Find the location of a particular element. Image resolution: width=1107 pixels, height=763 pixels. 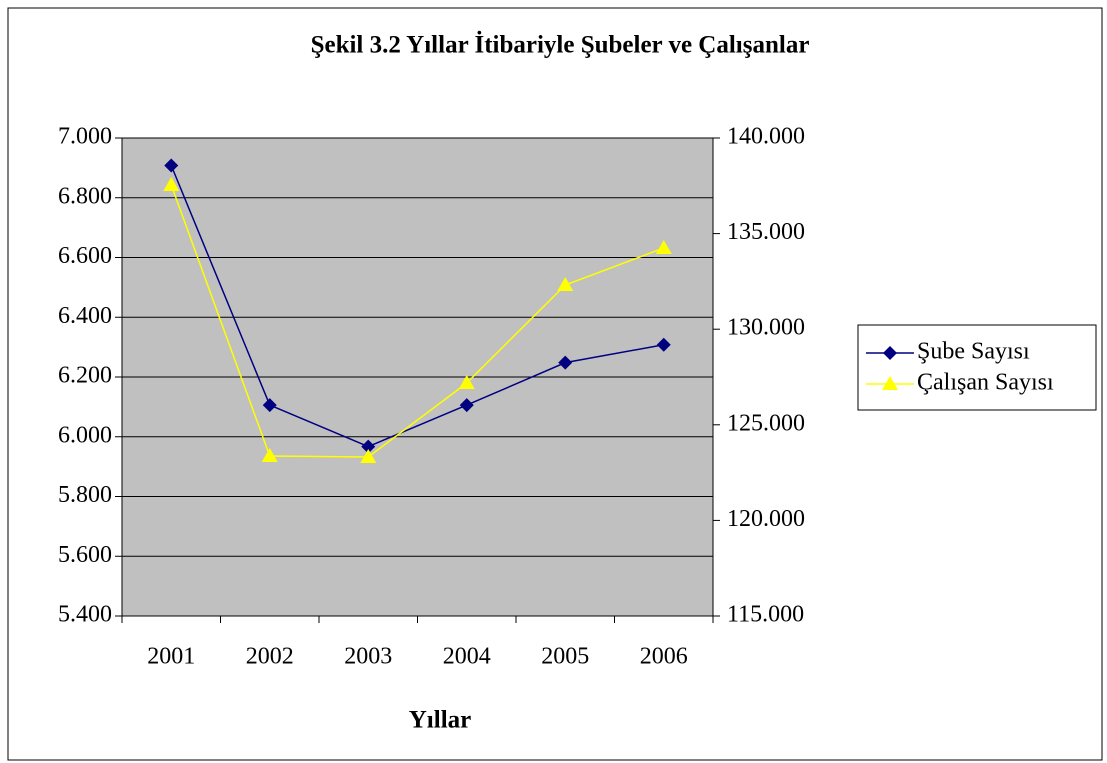

y-tick-label: 7.000 is located at coordinates (85, 137).